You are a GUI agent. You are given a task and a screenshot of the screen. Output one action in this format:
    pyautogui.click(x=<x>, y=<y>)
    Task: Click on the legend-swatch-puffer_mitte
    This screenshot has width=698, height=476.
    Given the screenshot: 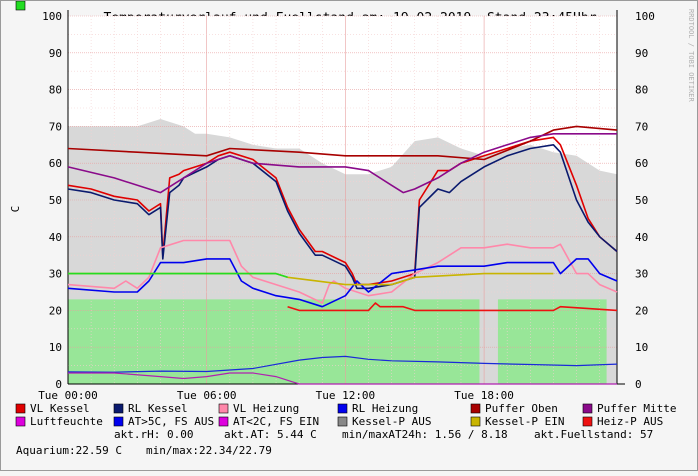 What is the action you would take?
    pyautogui.click(x=587, y=408)
    